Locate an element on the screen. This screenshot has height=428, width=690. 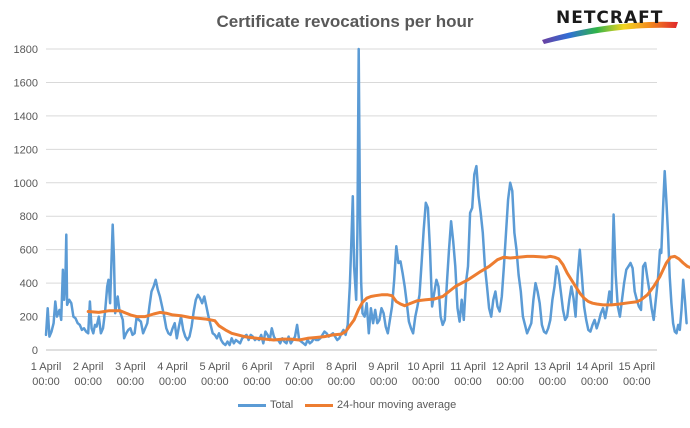
legend-item-total: Total is located at coordinates (265, 405).